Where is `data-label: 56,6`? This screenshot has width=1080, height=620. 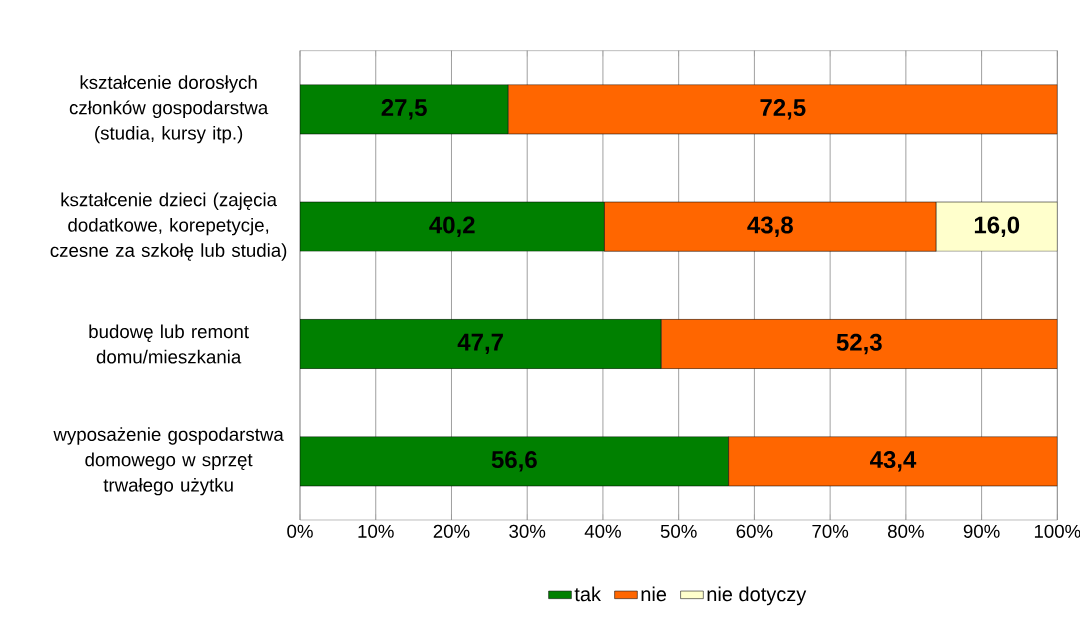 data-label: 56,6 is located at coordinates (514, 461).